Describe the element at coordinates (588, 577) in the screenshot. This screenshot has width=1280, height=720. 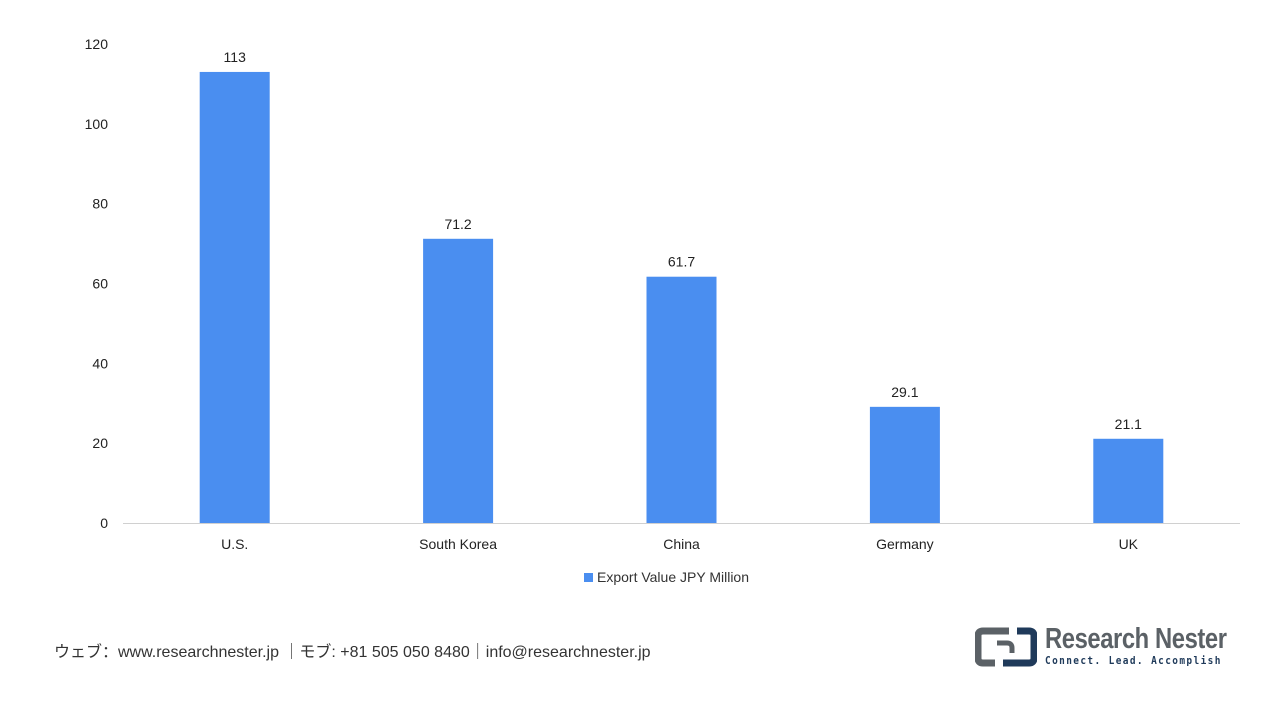
I see `legend-swatch` at that location.